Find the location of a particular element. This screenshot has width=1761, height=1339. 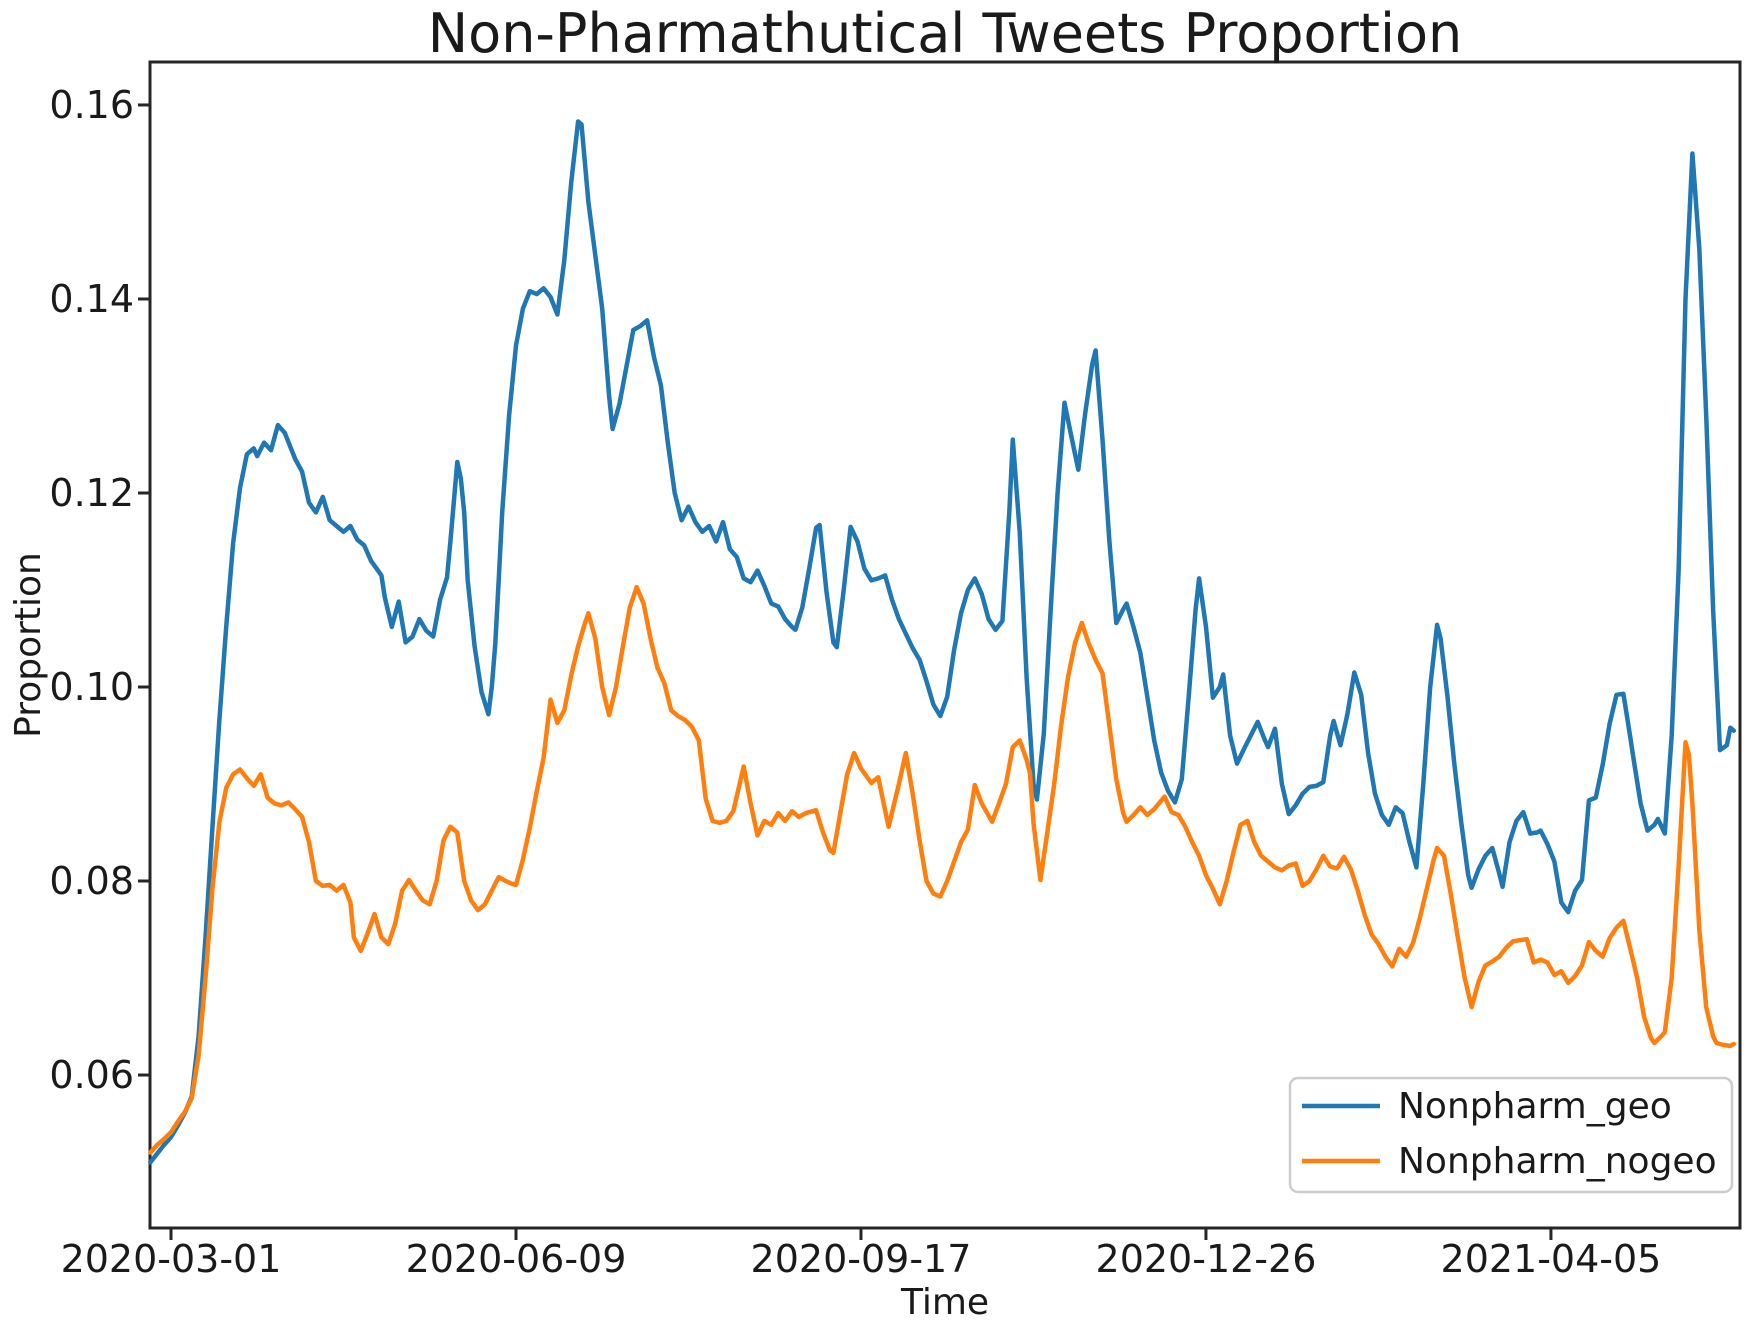

y-tick-label: 0.10 is located at coordinates (91, 687).